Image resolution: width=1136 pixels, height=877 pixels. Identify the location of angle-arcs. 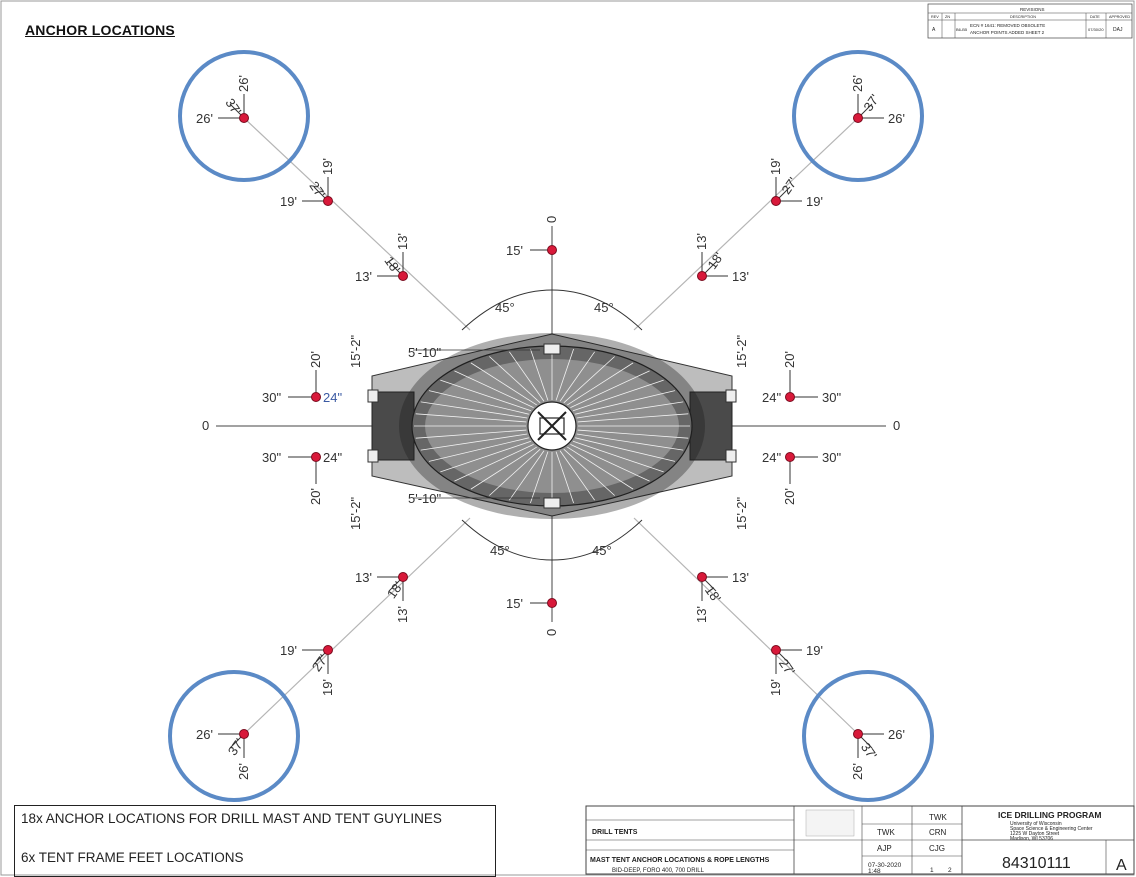
(552, 425).